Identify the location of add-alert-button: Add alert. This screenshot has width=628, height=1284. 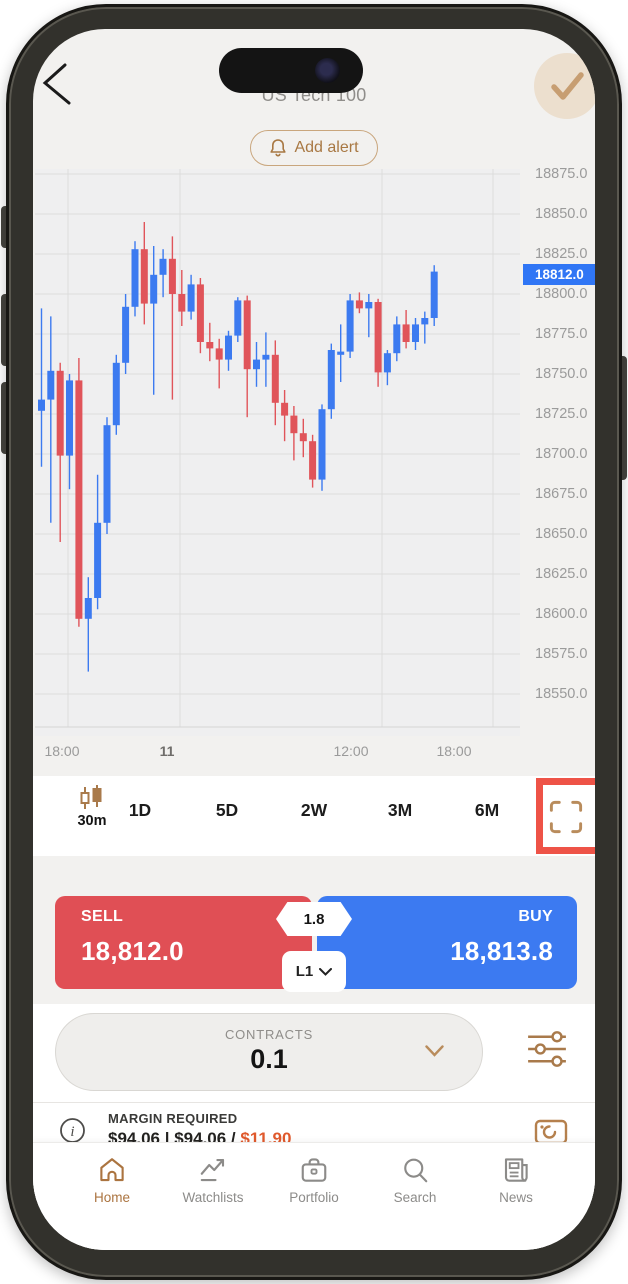
(314, 148).